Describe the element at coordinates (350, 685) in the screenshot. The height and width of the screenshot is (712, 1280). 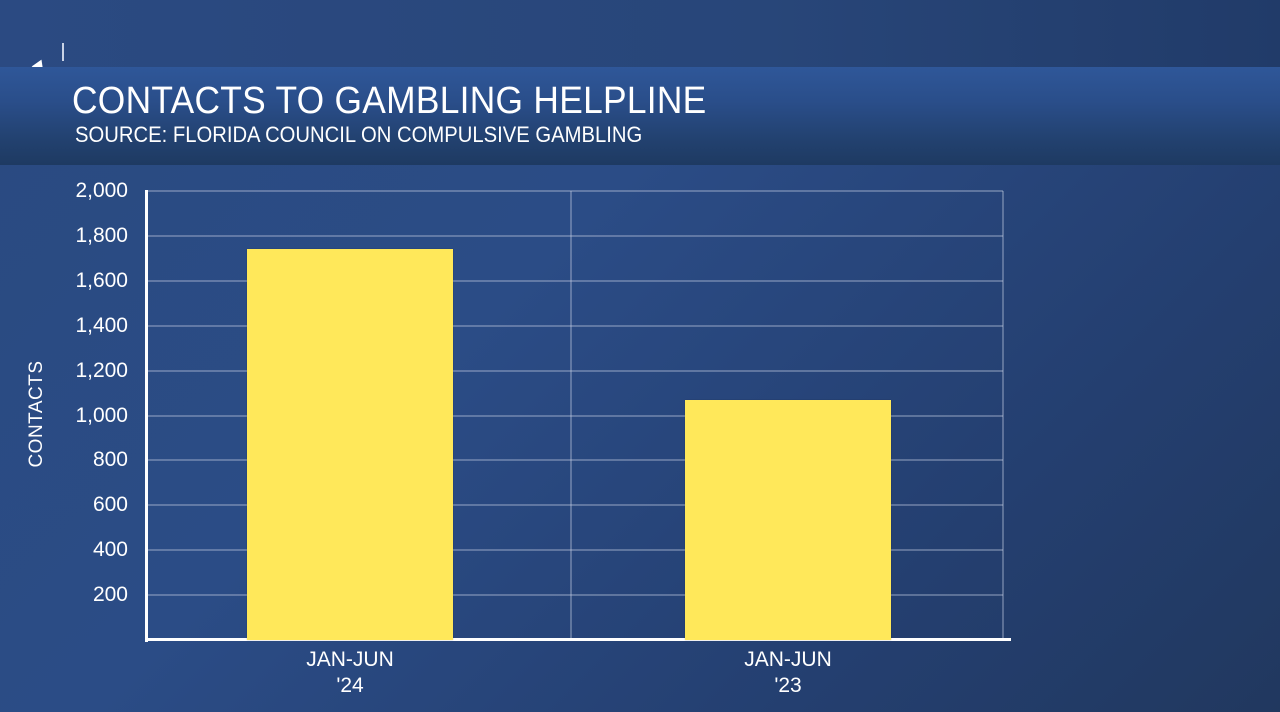
I see `x-tick-label-line: '24` at that location.